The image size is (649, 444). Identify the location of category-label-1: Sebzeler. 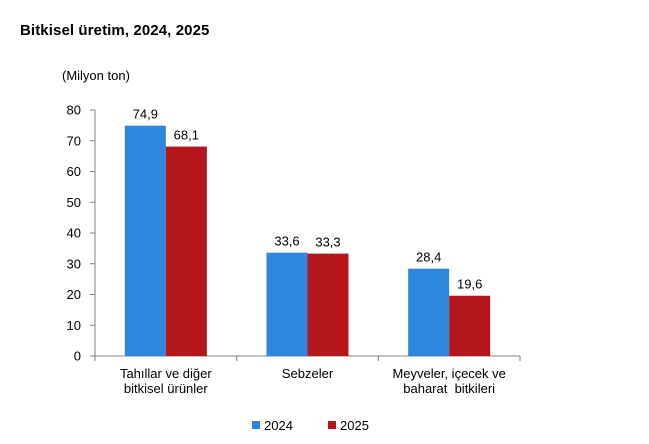
(308, 373).